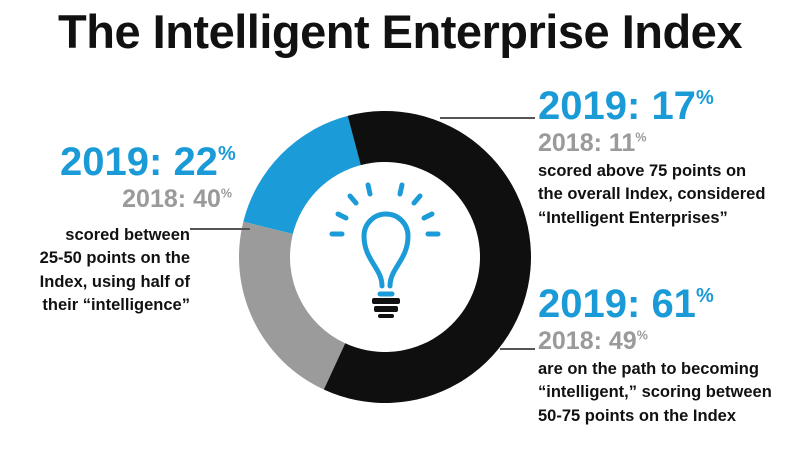 Image resolution: width=800 pixels, height=450 pixels. What do you see at coordinates (292, 305) in the screenshot?
I see `segment-left` at bounding box center [292, 305].